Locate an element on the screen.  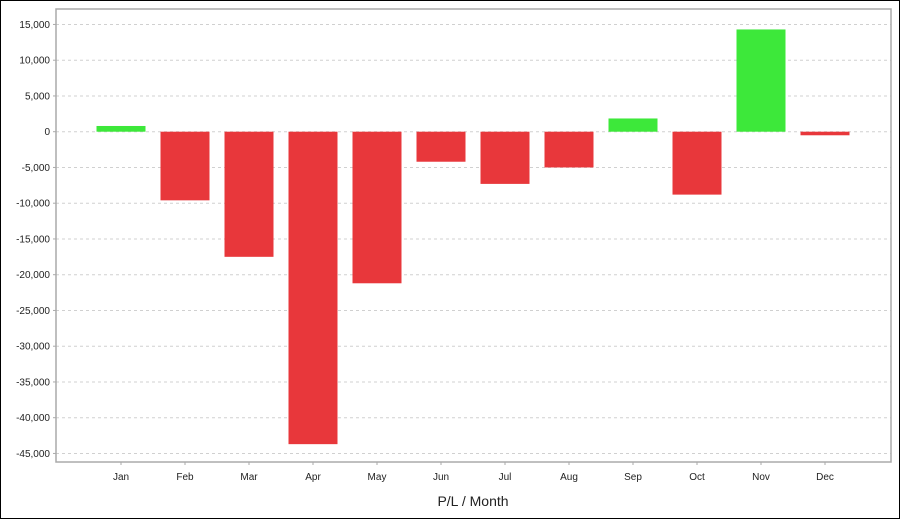
x-tick-label: Oct is located at coordinates (697, 477).